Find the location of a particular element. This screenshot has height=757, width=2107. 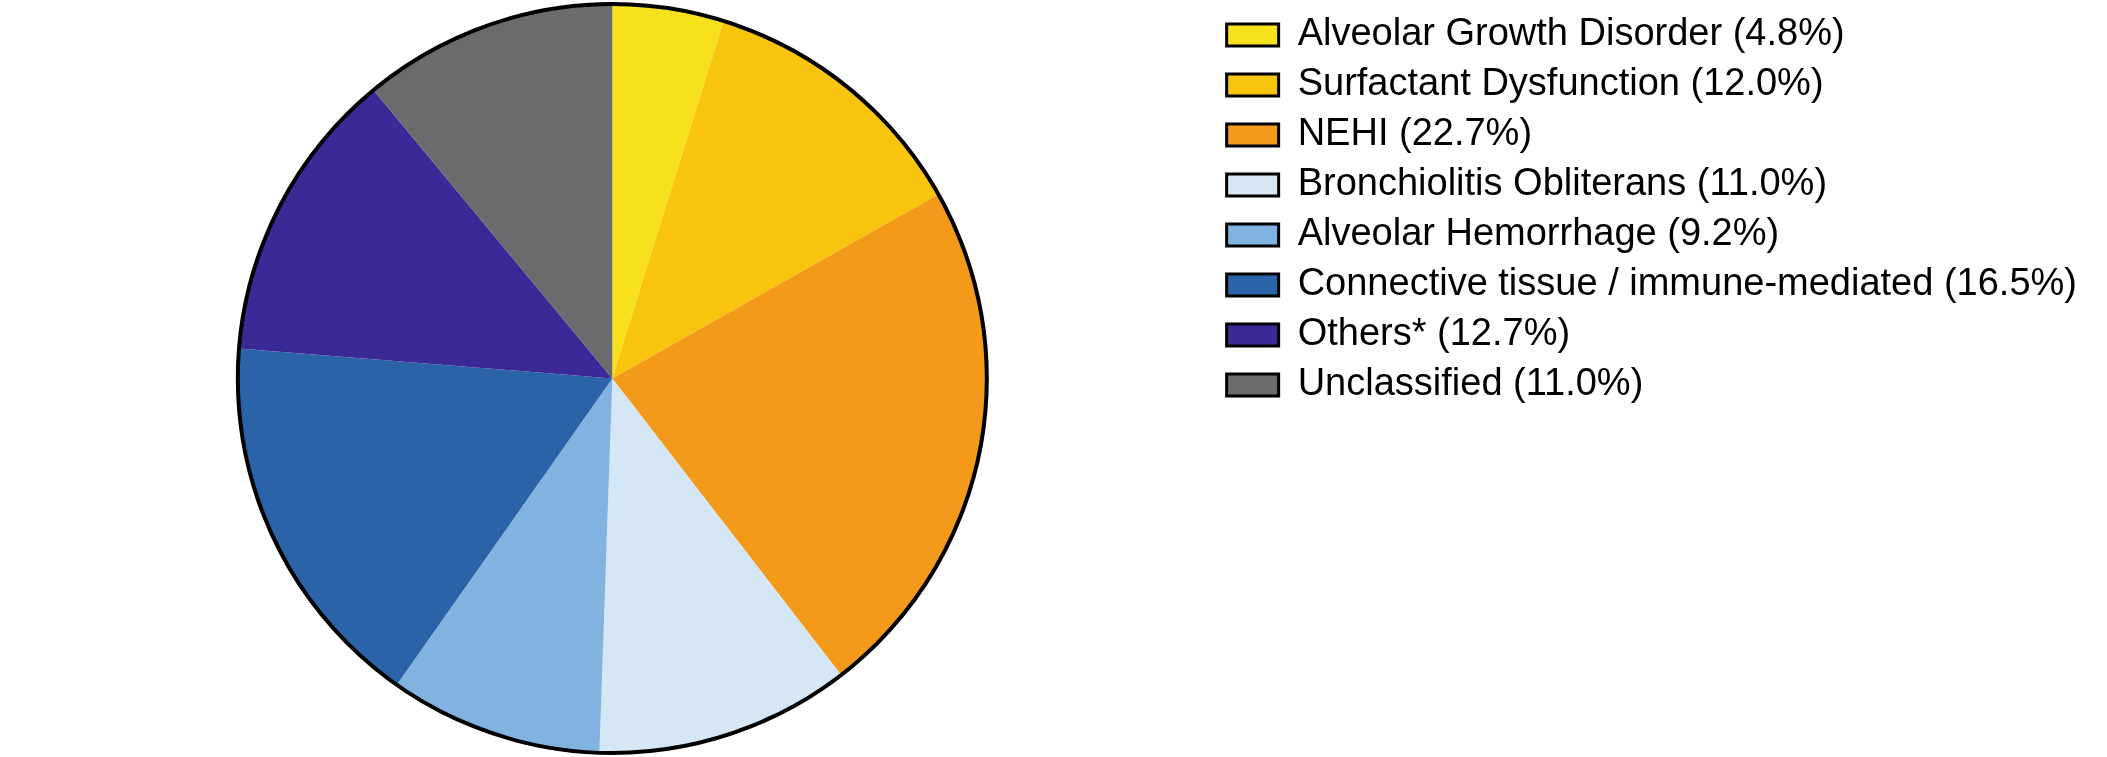

legend-label: Unclassified (11.0%) is located at coordinates (1470, 382).